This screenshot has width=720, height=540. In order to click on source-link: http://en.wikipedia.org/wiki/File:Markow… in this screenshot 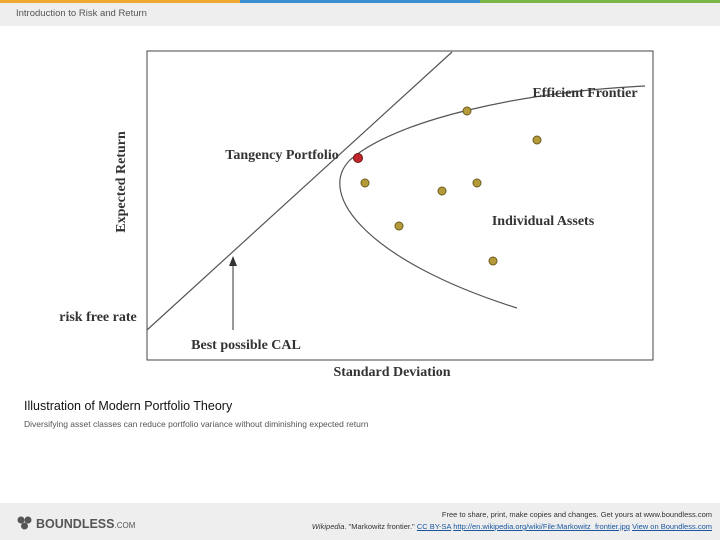, I will do `click(541, 526)`.